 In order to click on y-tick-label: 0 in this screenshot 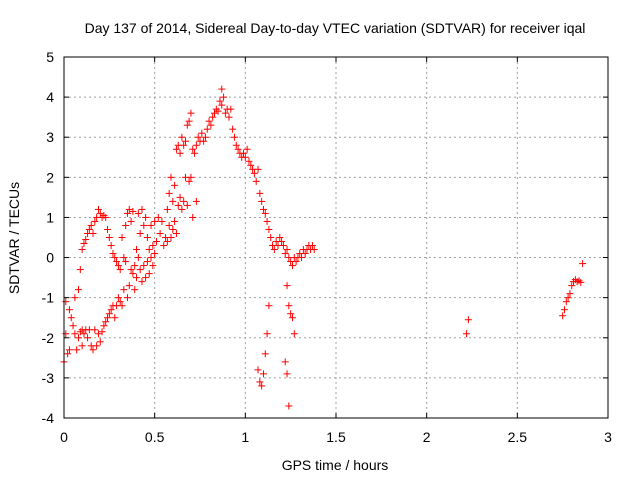, I will do `click(50, 258)`.